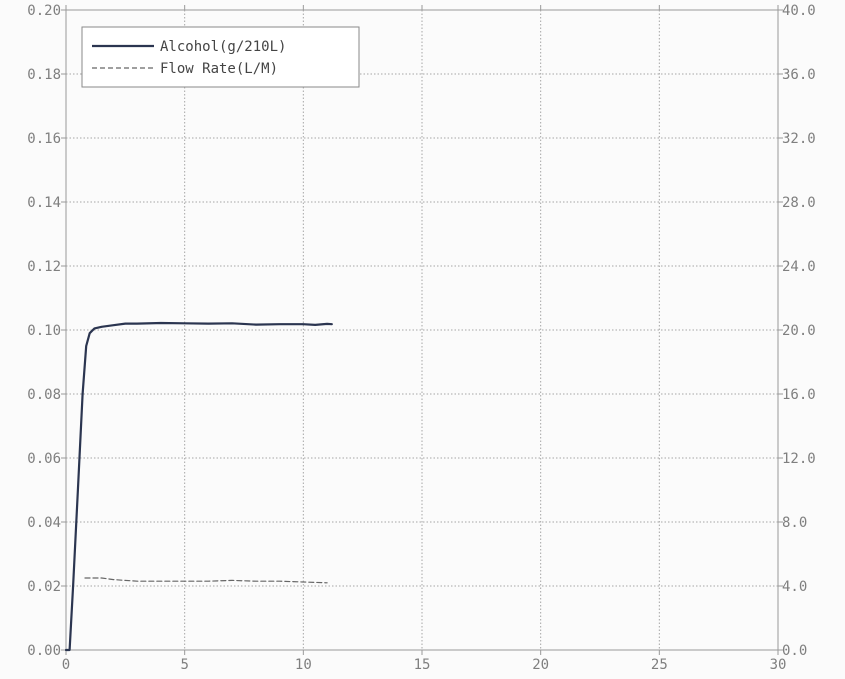 Image resolution: width=845 pixels, height=679 pixels. What do you see at coordinates (44, 75) in the screenshot?
I see `y-tick-label: 0.18` at bounding box center [44, 75].